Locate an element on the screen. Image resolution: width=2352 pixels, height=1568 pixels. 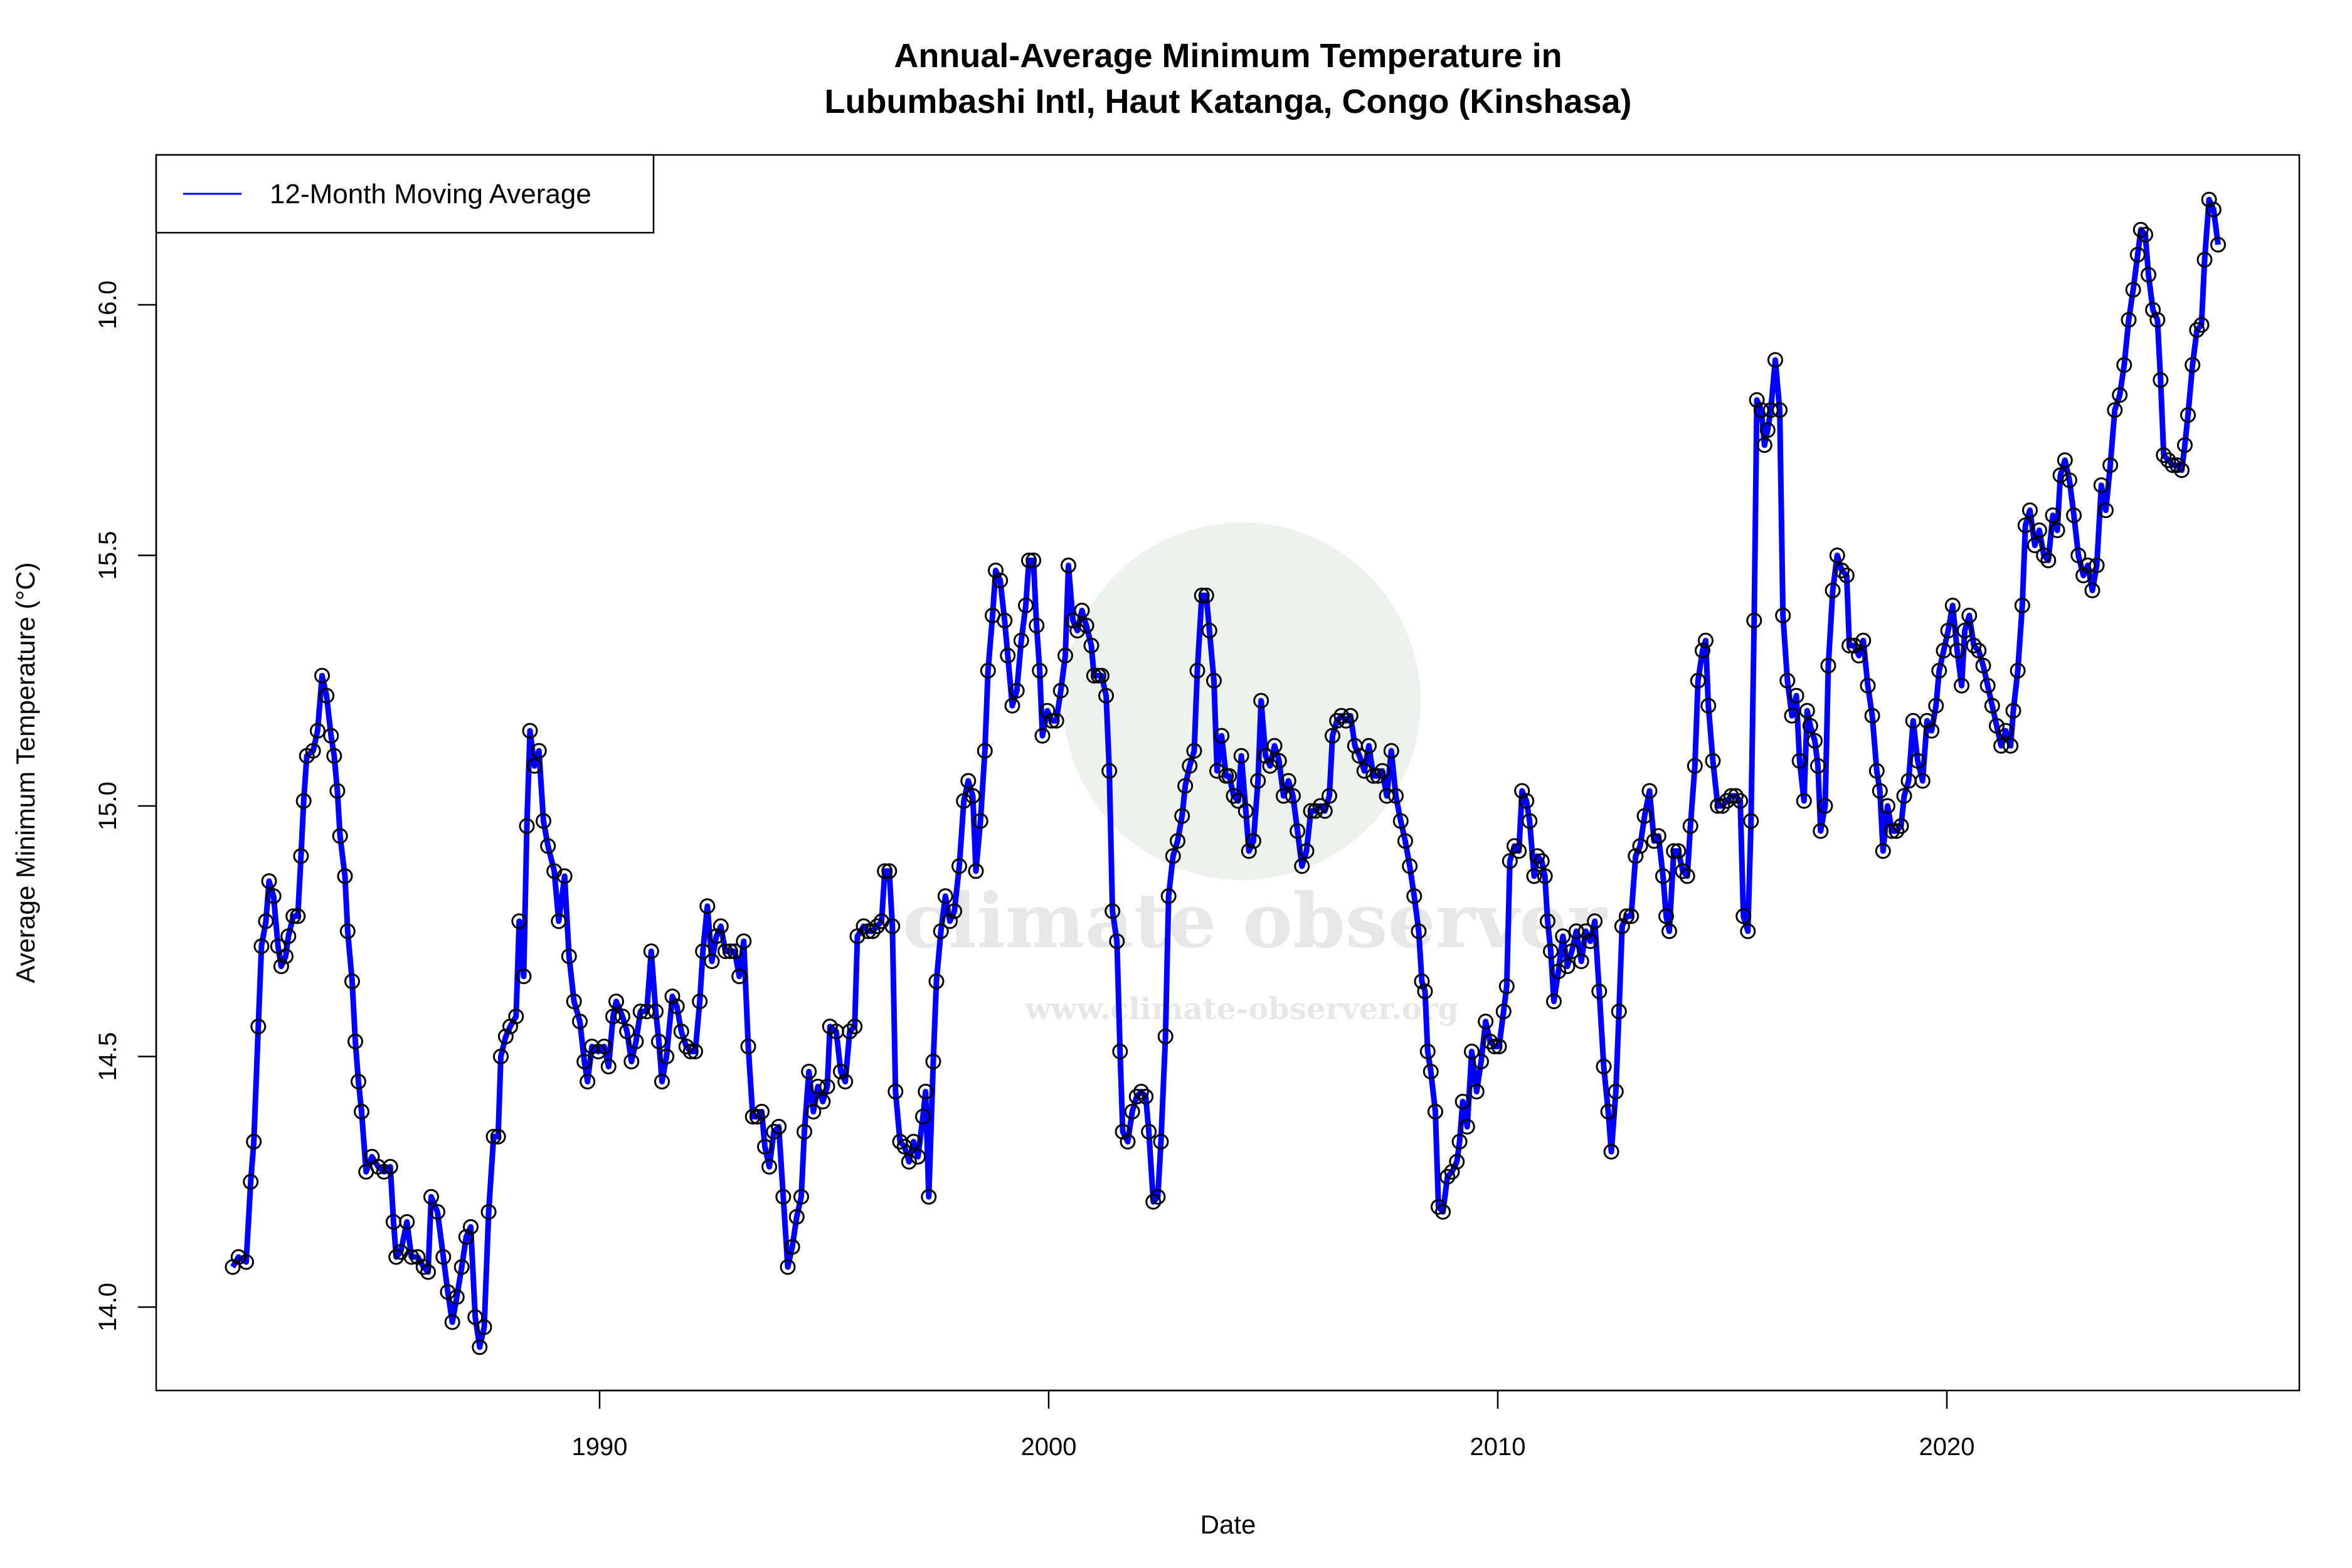
x-tick-label: 2000 is located at coordinates (1049, 1447).